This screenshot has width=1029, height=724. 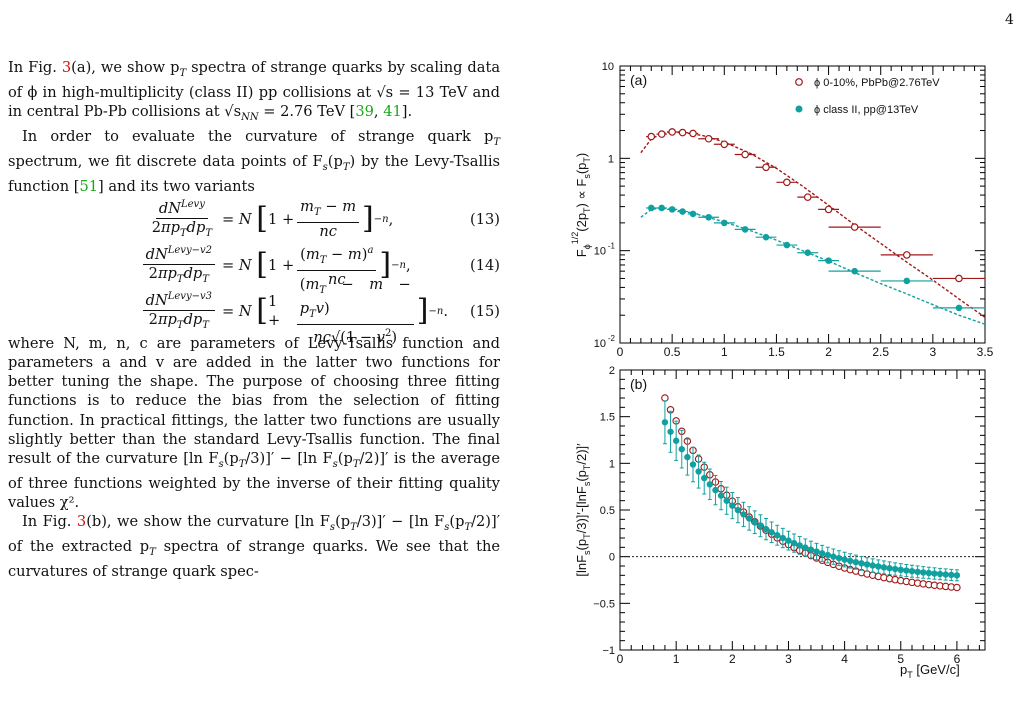 I want to click on legend-label: ϕ class II, pp@13TeV, so click(x=866, y=110).